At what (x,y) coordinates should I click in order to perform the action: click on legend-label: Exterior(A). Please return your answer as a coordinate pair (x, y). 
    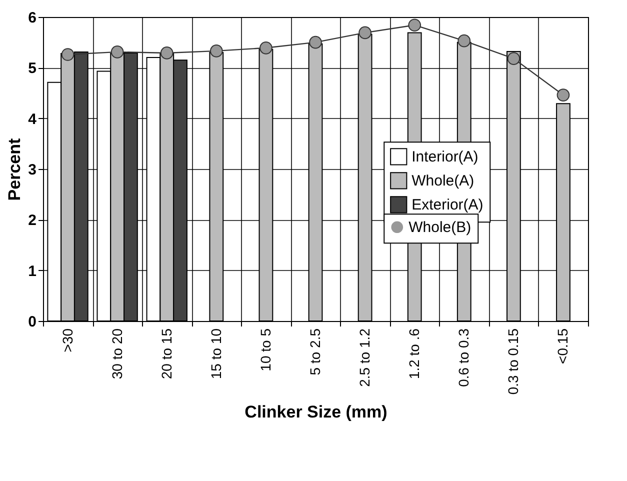
    Looking at the image, I should click on (448, 205).